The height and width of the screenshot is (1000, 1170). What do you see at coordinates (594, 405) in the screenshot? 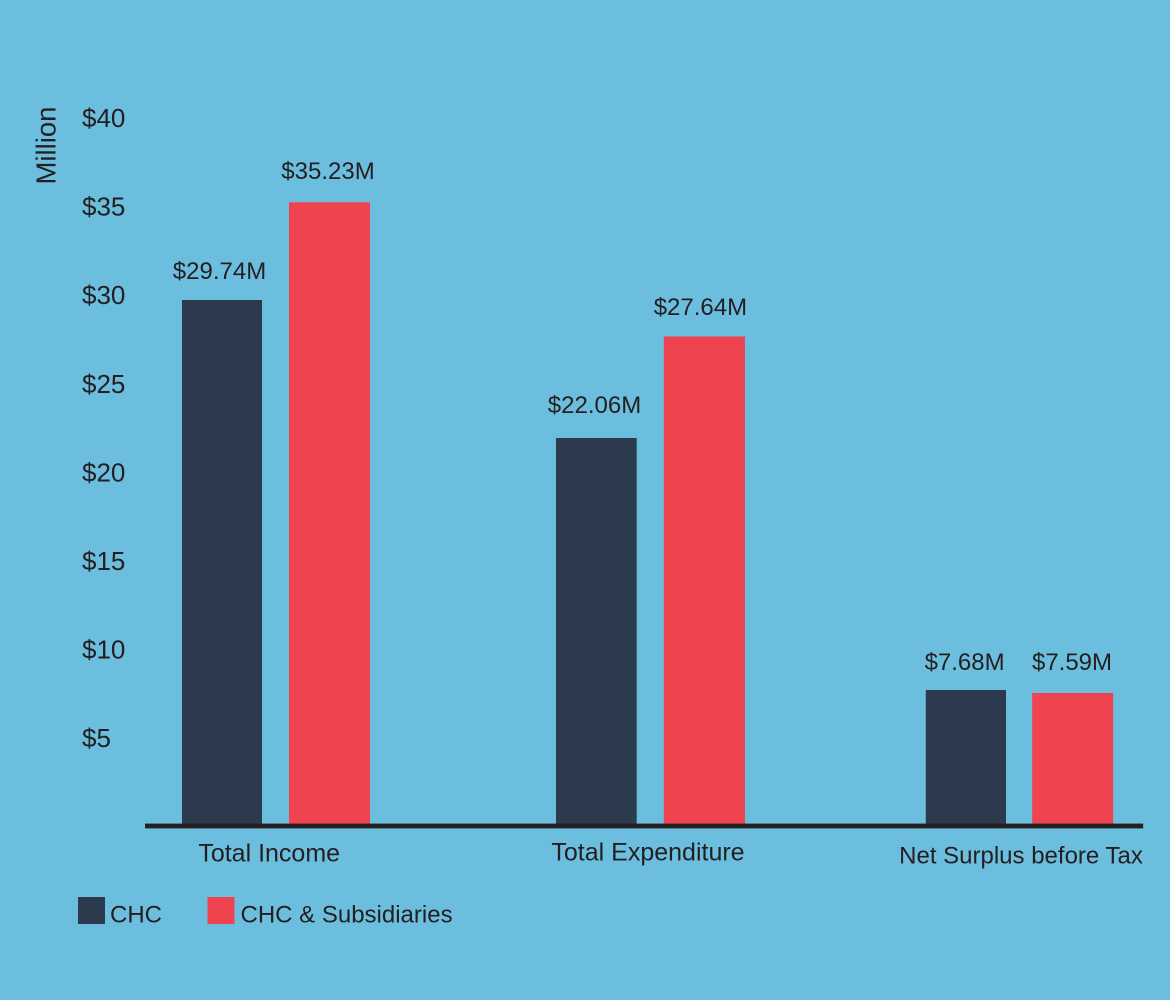
I see `svg-text: $22.06M` at bounding box center [594, 405].